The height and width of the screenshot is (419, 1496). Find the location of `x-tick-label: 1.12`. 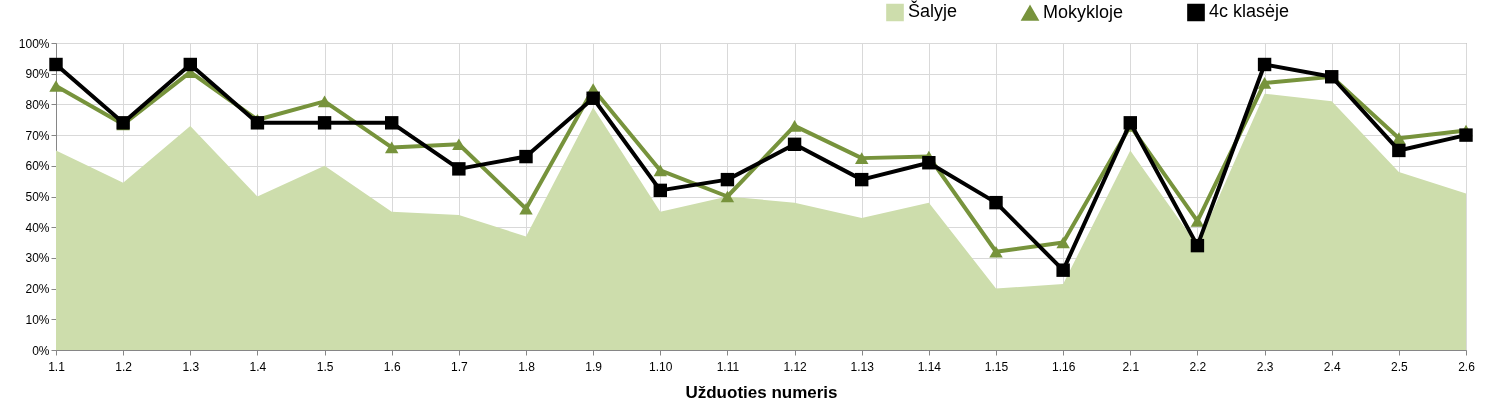

x-tick-label: 1.12 is located at coordinates (795, 366).